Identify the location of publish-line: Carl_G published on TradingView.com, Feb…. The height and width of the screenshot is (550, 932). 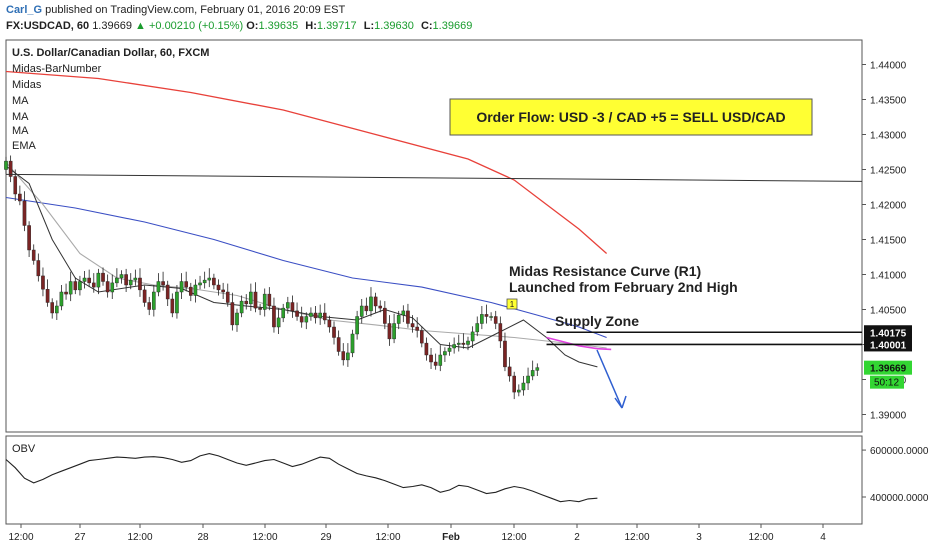
(175, 10).